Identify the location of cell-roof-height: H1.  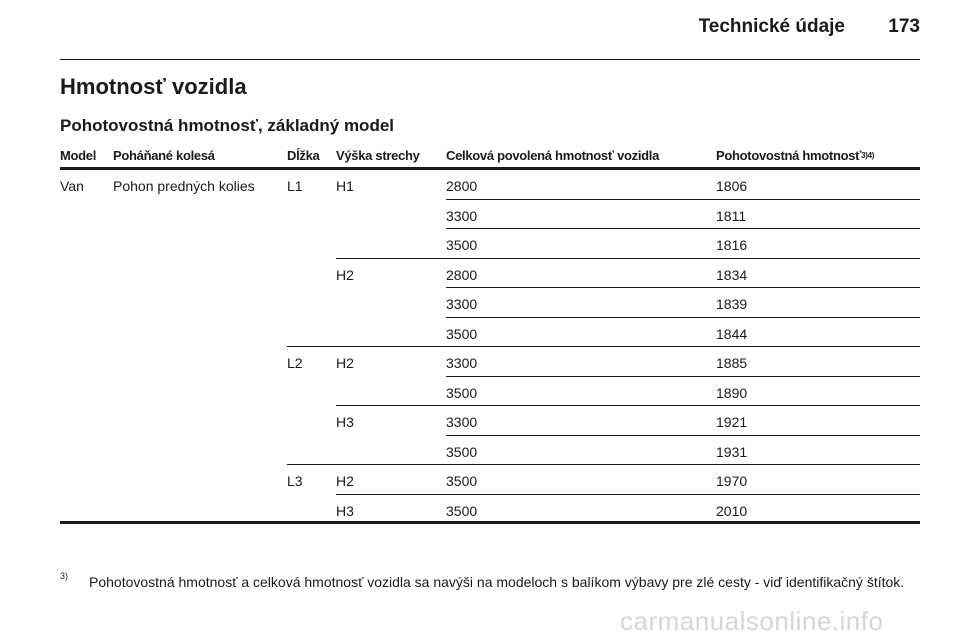
(345, 186).